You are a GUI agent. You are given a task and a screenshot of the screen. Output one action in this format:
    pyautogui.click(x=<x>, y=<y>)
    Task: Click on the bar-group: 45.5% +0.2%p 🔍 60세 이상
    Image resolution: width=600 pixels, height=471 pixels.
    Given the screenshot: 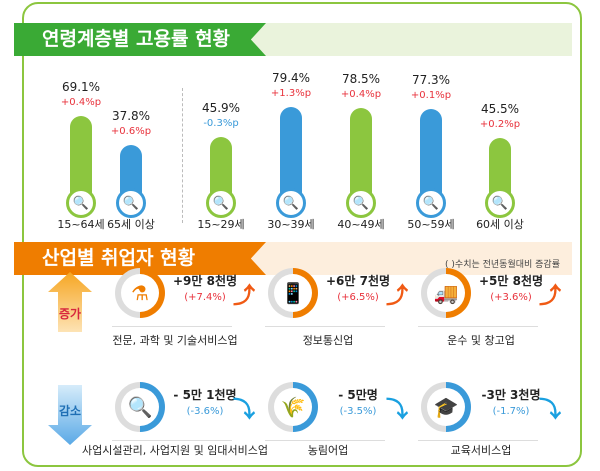 What is the action you would take?
    pyautogui.click(x=500, y=120)
    